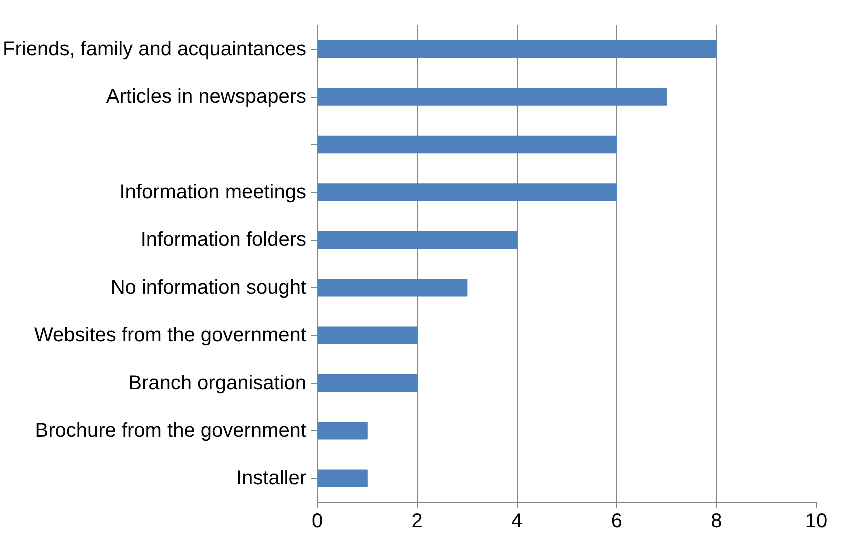 Image resolution: width=846 pixels, height=542 pixels. I want to click on x-tick-label: 6, so click(616, 521).